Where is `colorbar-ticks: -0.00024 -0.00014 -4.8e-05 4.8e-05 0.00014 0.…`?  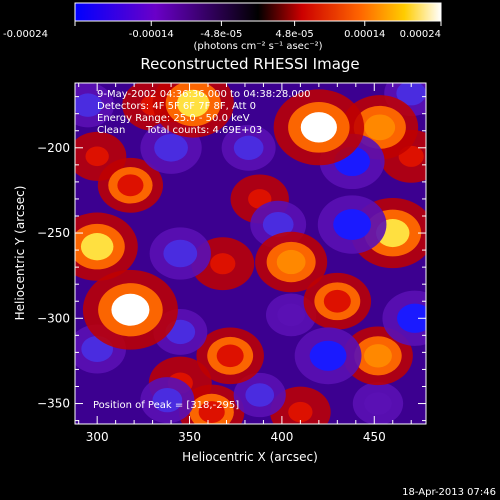
colorbar-ticks: -0.00024 -0.00014 -4.8e-05 4.8e-05 0.00014 0.… is located at coordinates (222, 30).